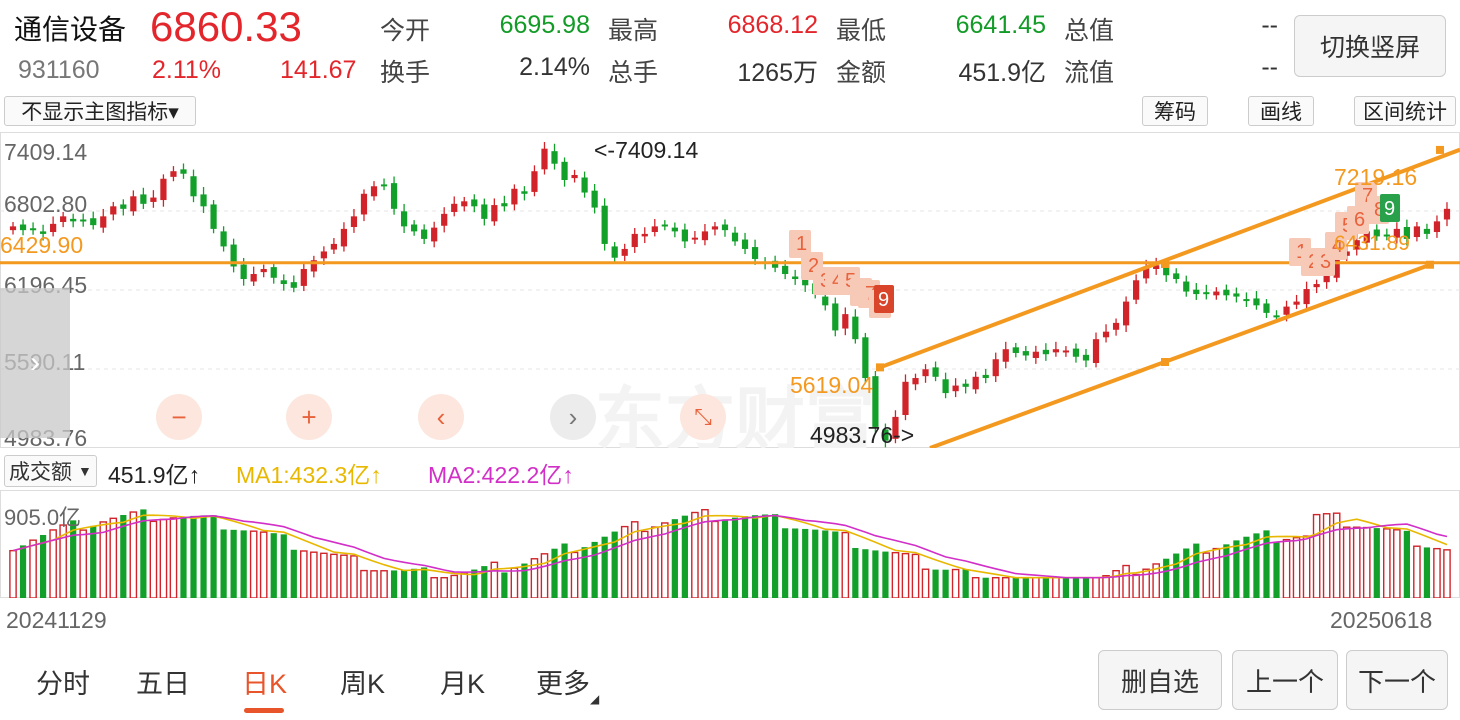 The image size is (1460, 720). Describe the element at coordinates (1089, 73) in the screenshot. I see `float-value-label: 流值` at that location.